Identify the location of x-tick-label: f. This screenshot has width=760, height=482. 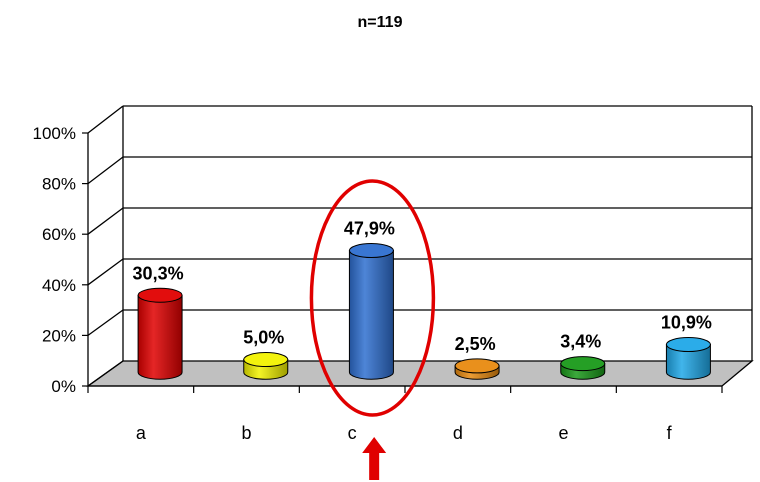
(670, 433).